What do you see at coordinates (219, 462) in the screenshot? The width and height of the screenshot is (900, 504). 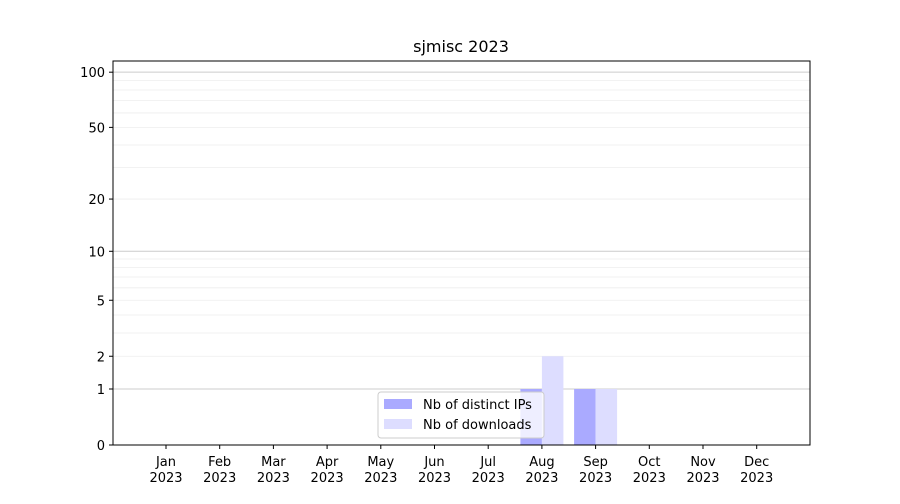 I see `x-tick-label: Feb` at bounding box center [219, 462].